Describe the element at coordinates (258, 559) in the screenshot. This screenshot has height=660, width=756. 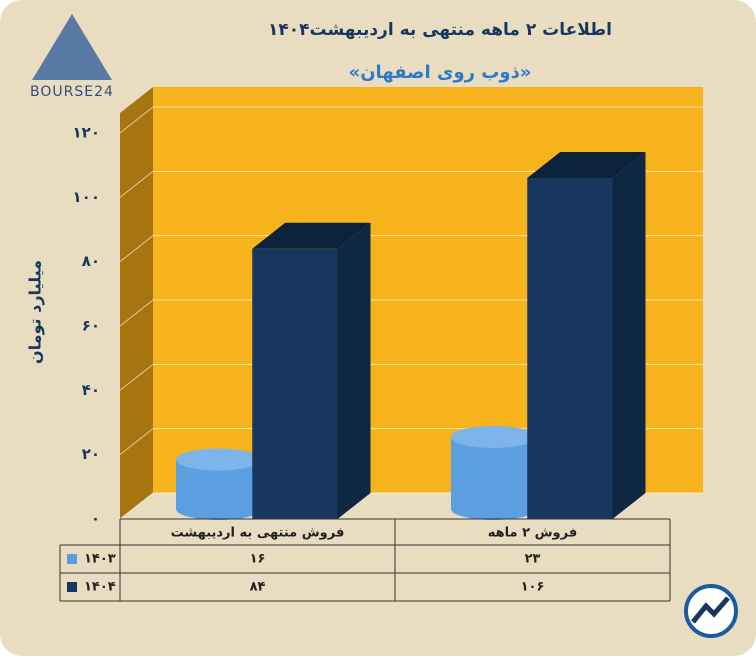
I see `data-label: ۱۶` at that location.